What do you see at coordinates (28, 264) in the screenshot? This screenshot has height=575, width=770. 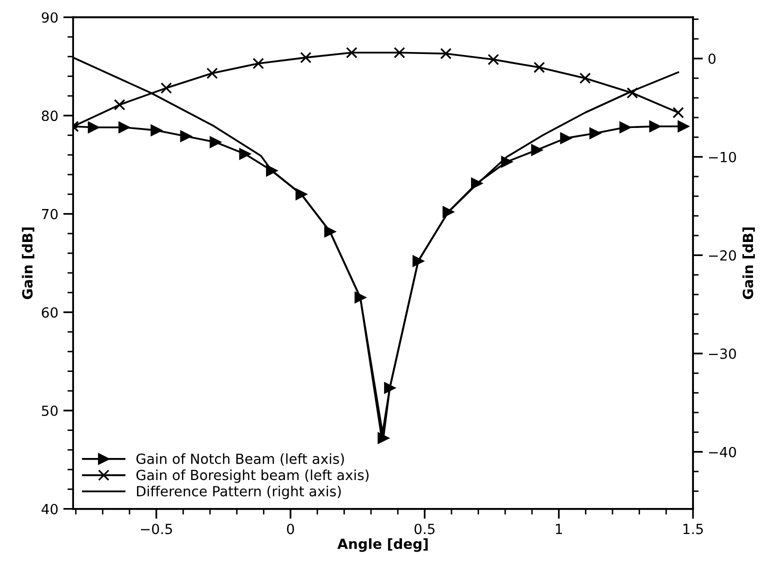 I see `y-axis-title: Gain [dB]` at bounding box center [28, 264].